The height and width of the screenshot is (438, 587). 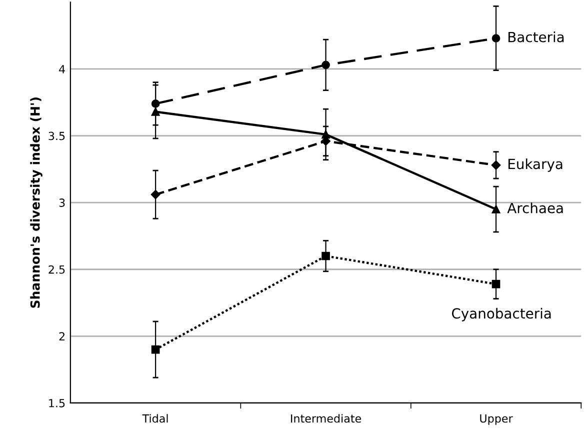 I want to click on y-tick-label: 2, so click(x=61, y=336).